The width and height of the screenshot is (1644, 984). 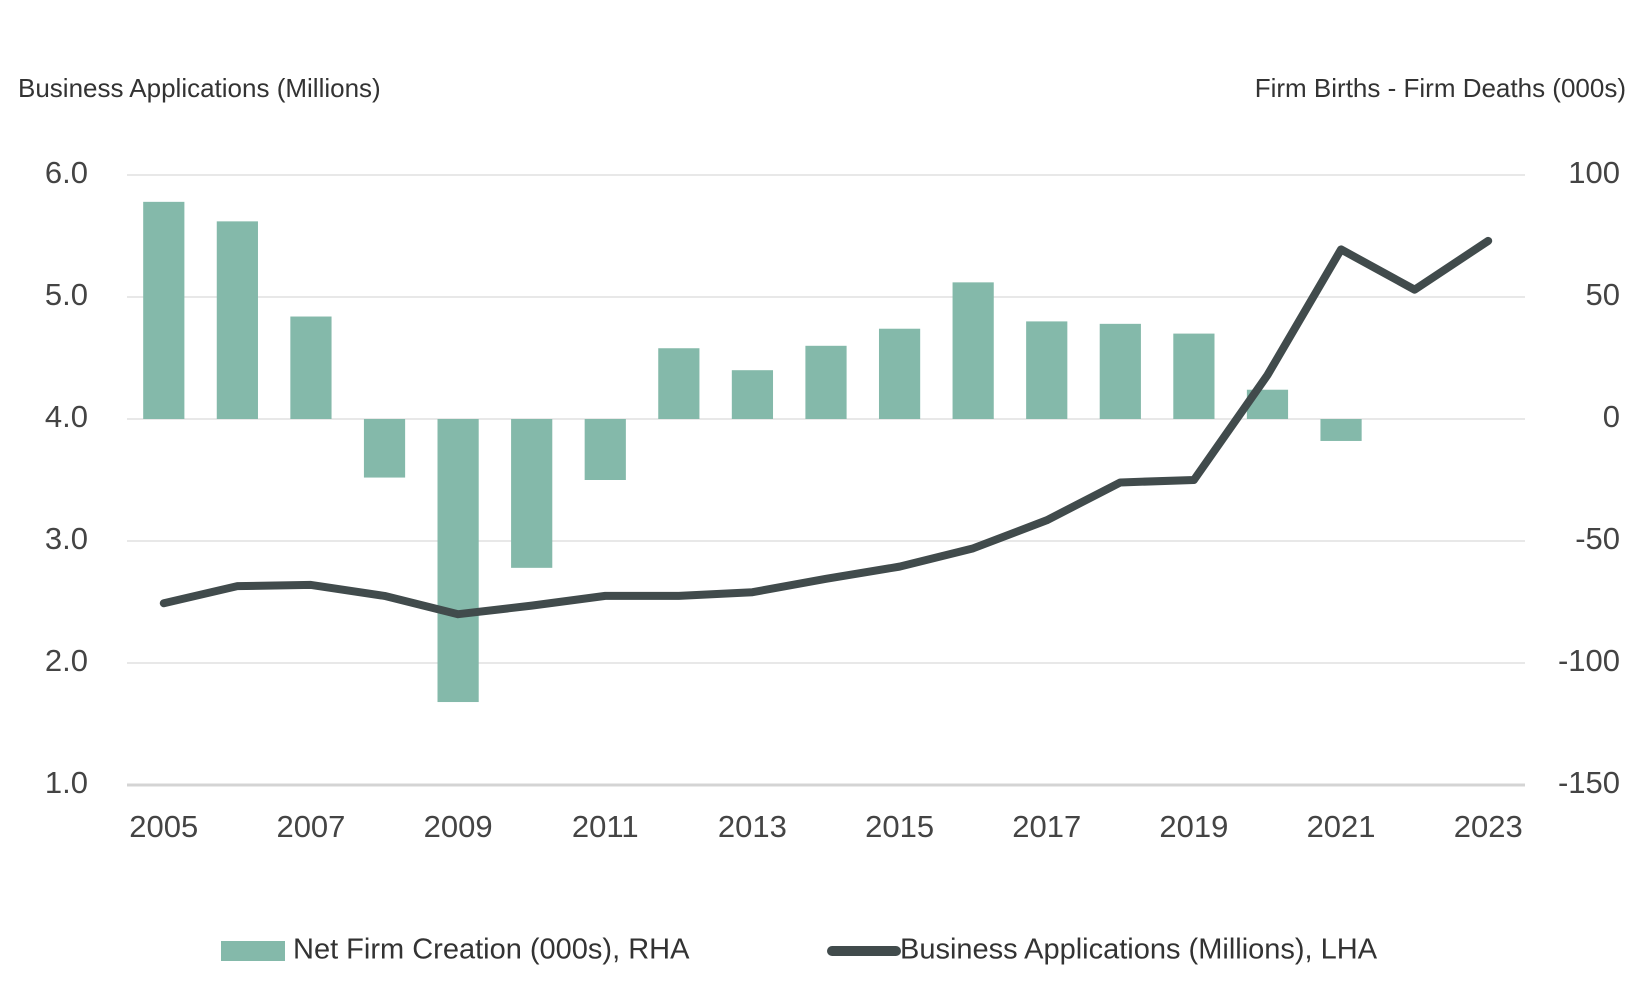 What do you see at coordinates (491, 950) in the screenshot?
I see `legend-label: Net Firm Creation (000s), RHA` at bounding box center [491, 950].